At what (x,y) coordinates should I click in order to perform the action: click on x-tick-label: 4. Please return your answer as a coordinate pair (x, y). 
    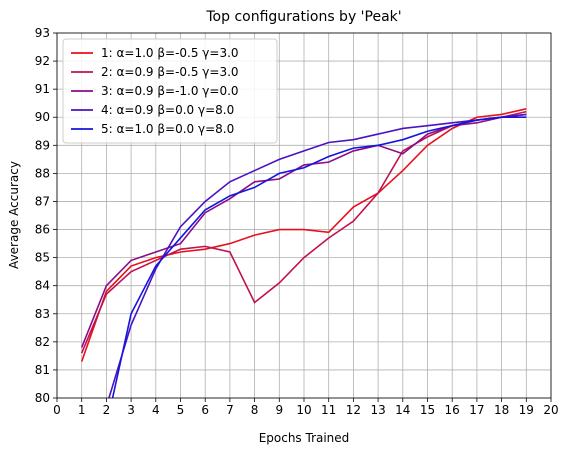
    Looking at the image, I should click on (156, 410).